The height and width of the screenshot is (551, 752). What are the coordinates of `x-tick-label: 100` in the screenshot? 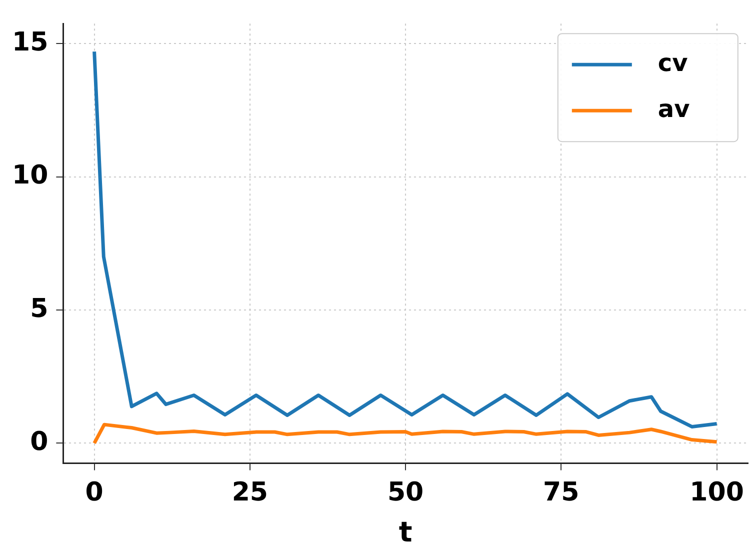 It's located at (717, 493).